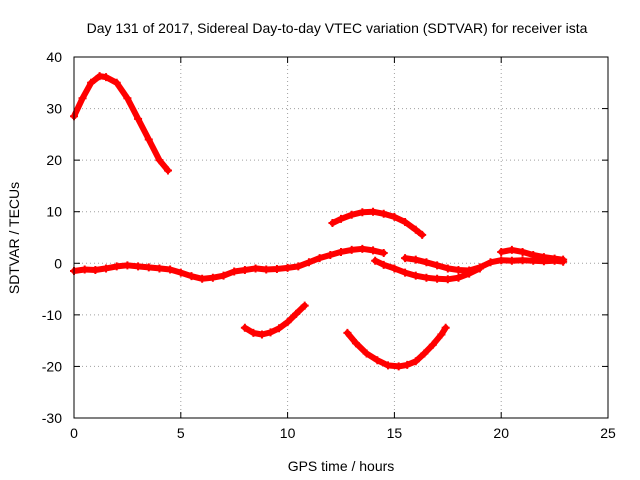 The image size is (640, 480). I want to click on y-tick-label: -10, so click(52, 315).